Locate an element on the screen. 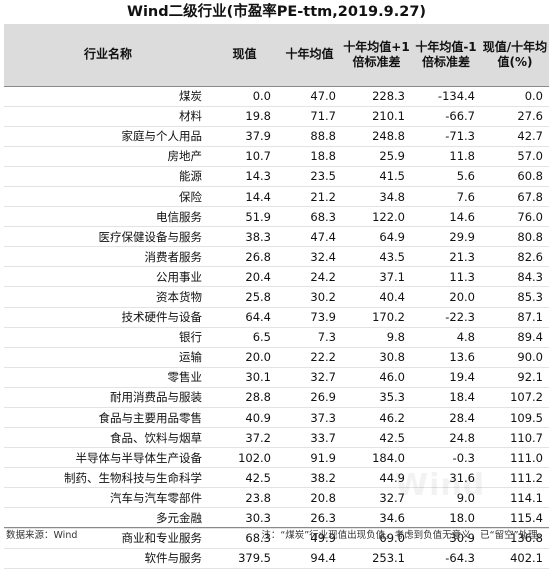 This screenshot has height=569, width=553. cell-plus1sd: 37.1 is located at coordinates (376, 277).